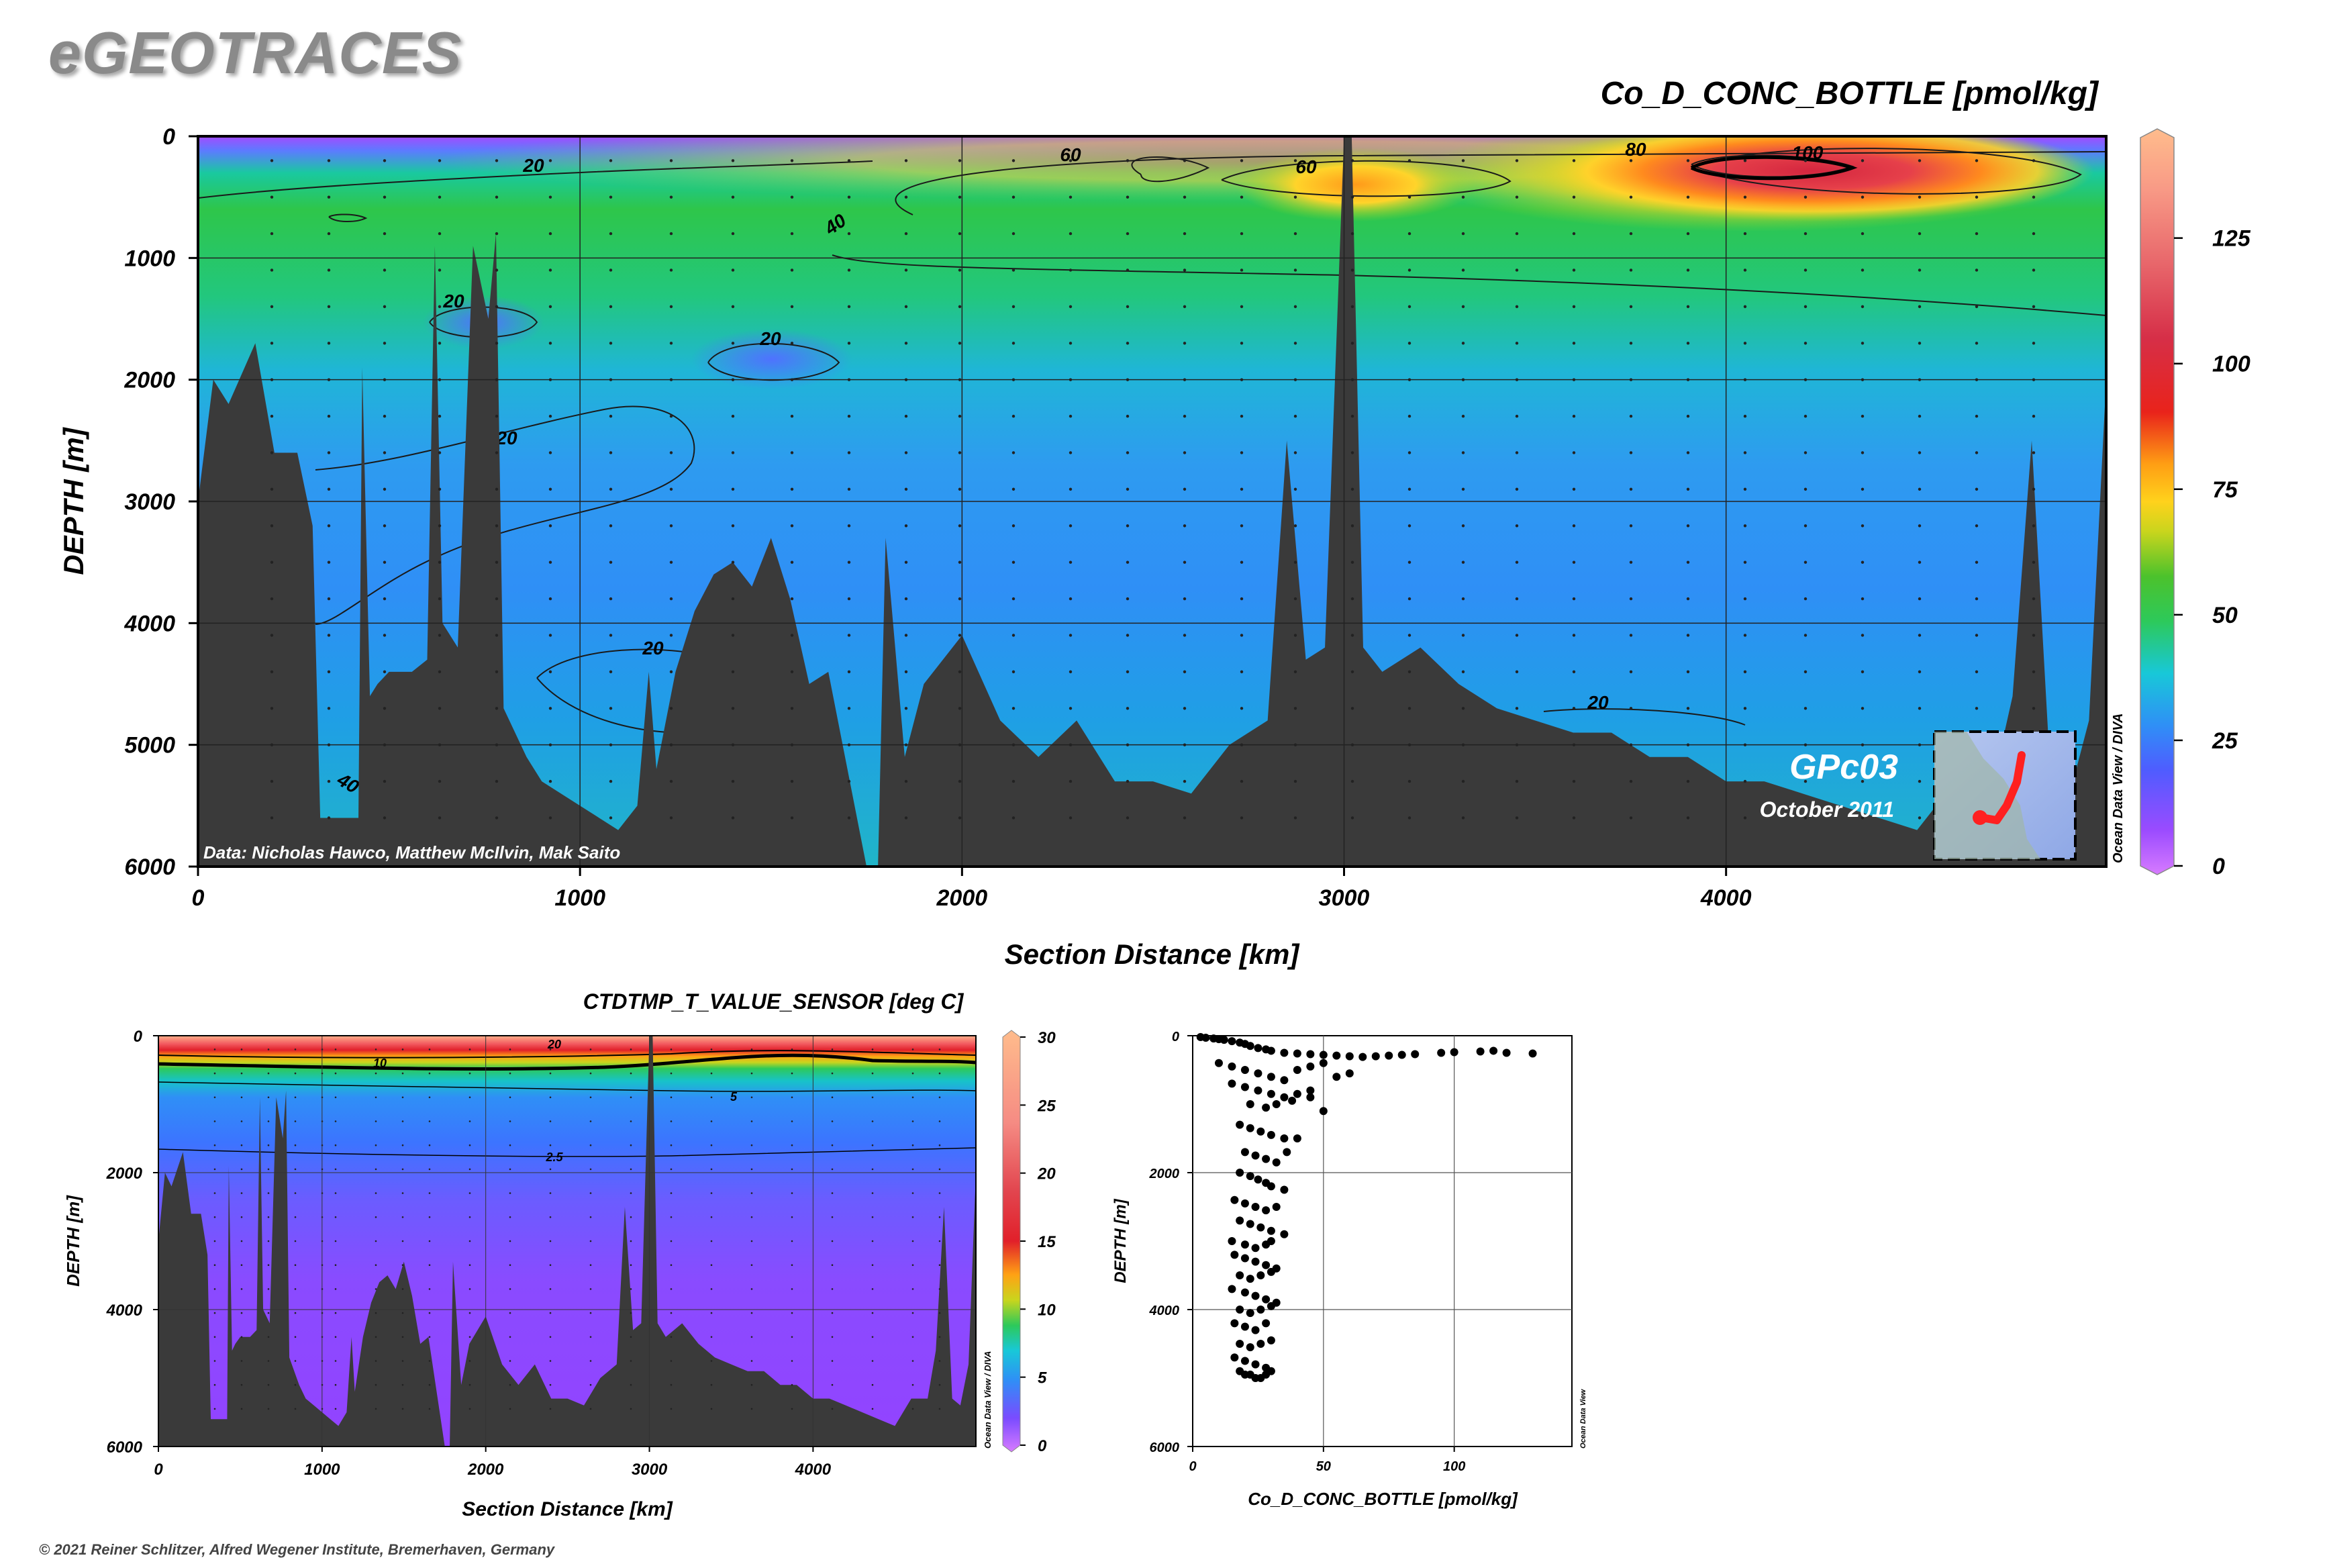 This screenshot has width=2327, height=1568. I want to click on temp-contour-label: 2.5, so click(554, 1157).